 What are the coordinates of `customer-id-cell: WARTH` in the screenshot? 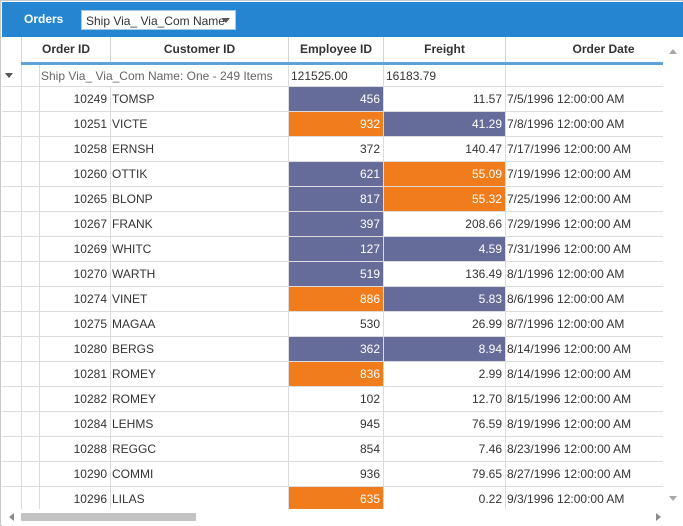 It's located at (199, 274).